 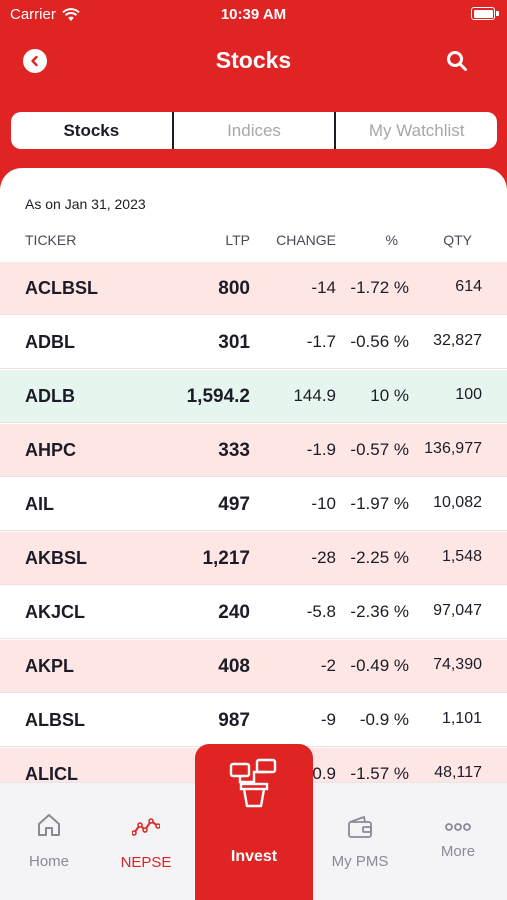 What do you see at coordinates (497, 13) in the screenshot?
I see `battery-tip` at bounding box center [497, 13].